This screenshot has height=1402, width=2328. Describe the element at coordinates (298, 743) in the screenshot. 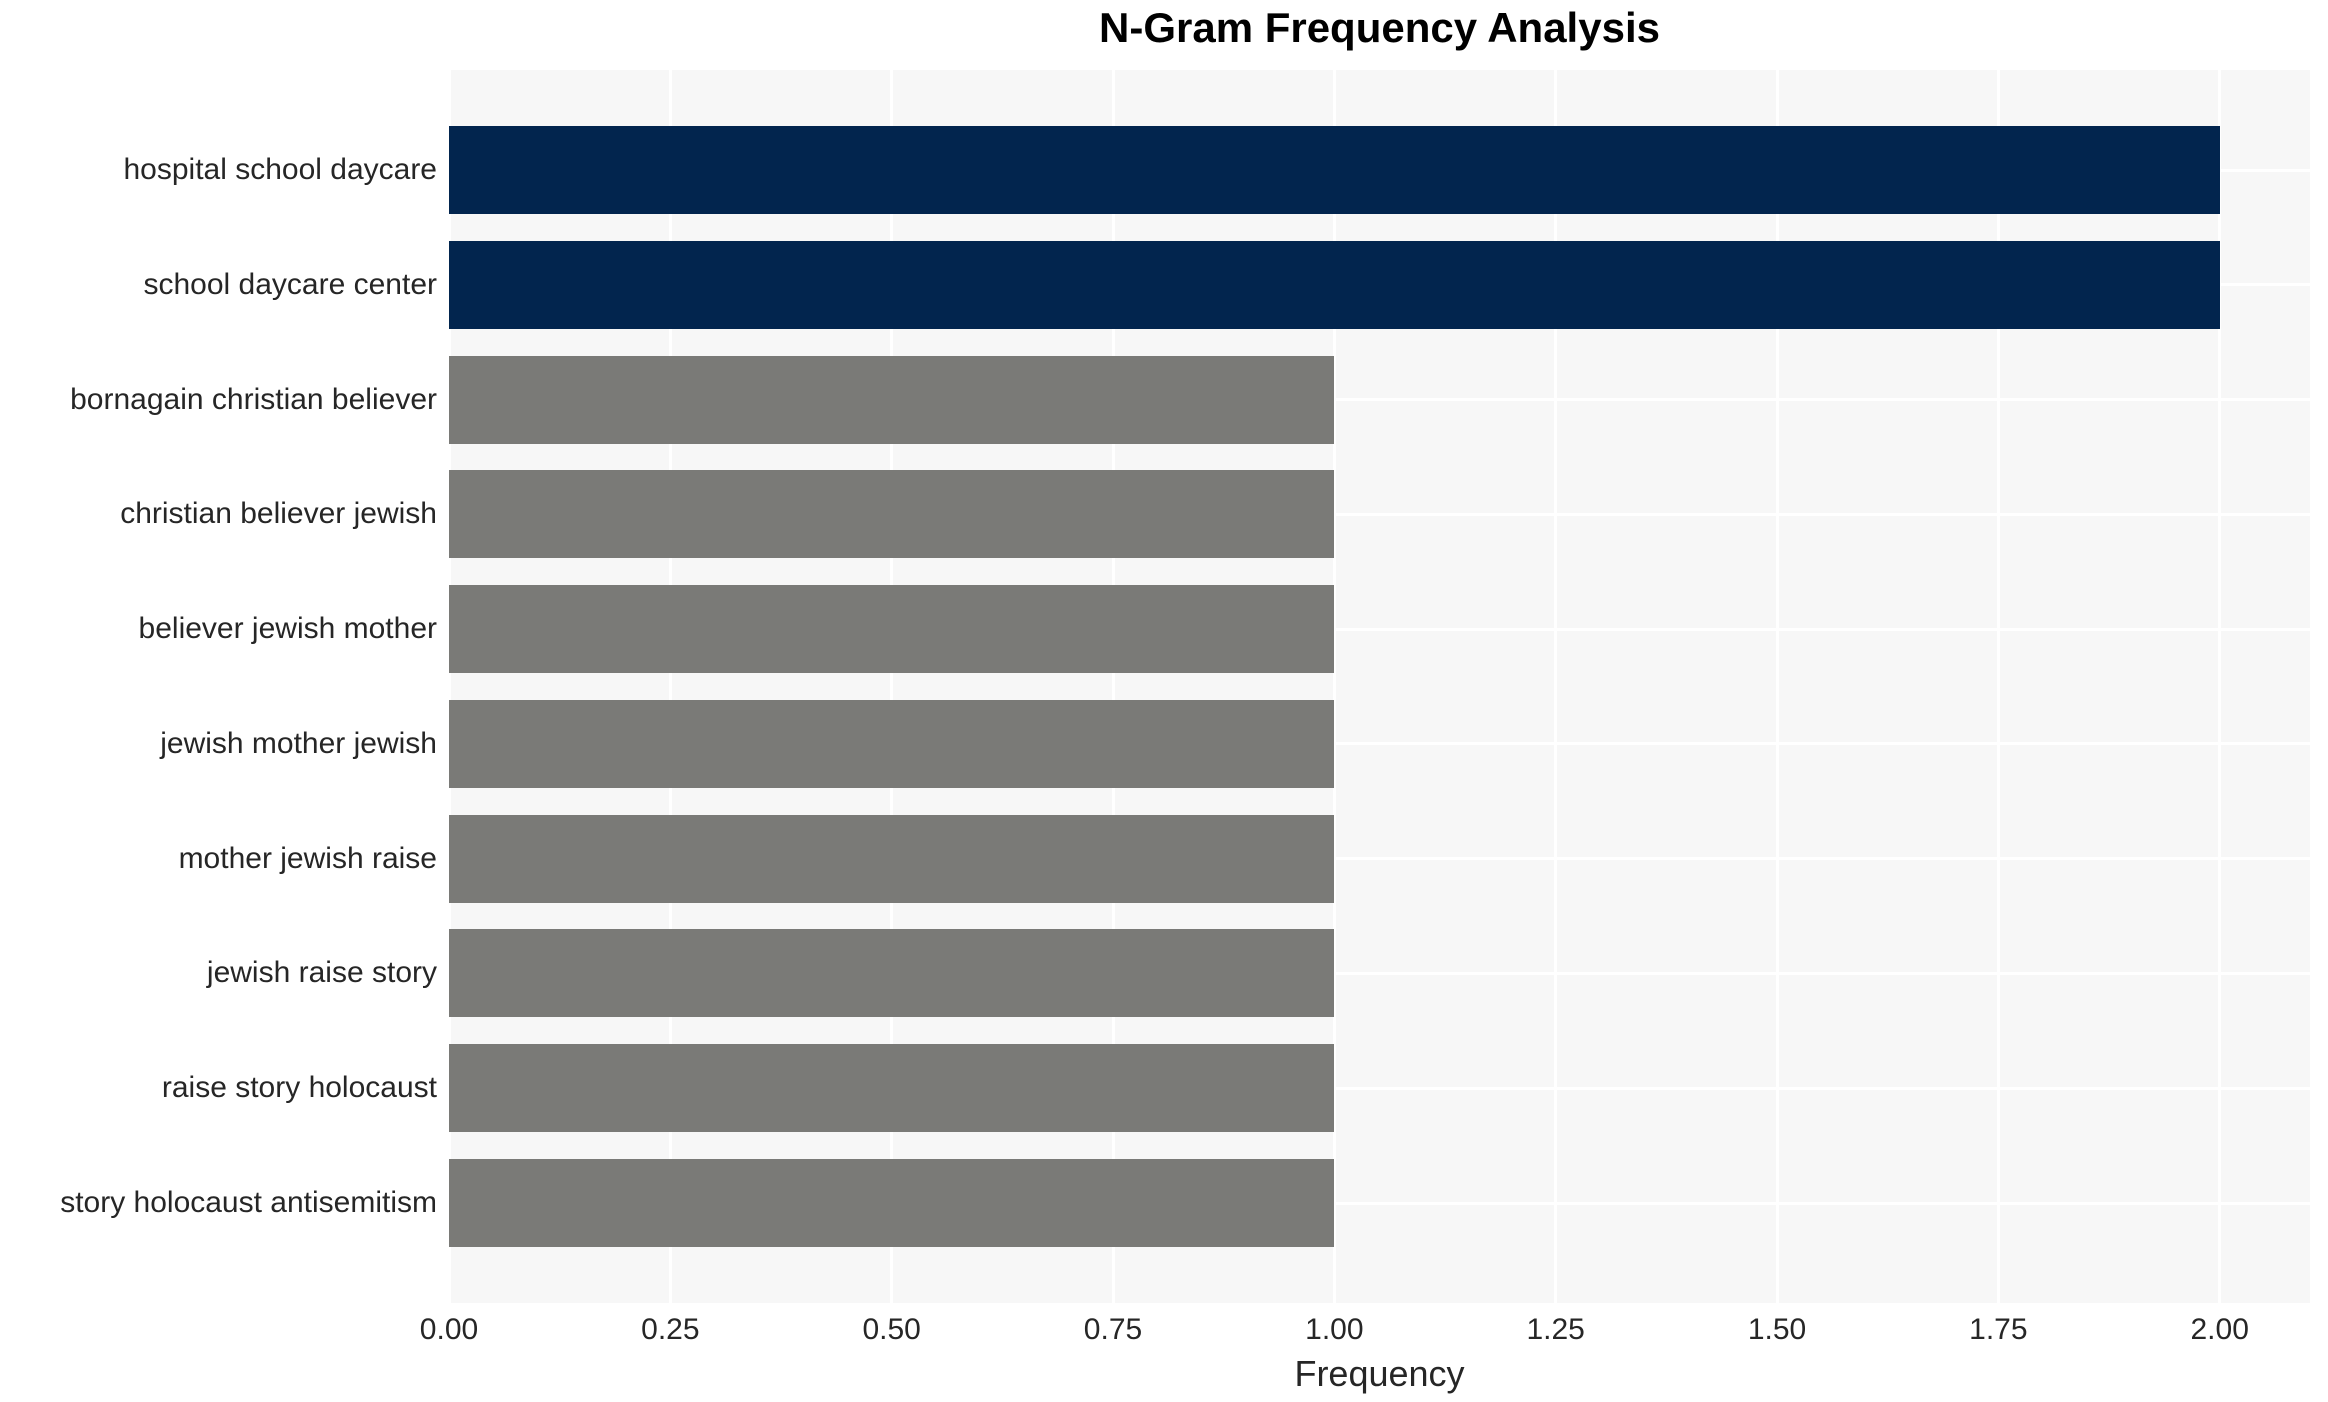

I see `y-axis-tick-label: jewish mother jewish` at that location.